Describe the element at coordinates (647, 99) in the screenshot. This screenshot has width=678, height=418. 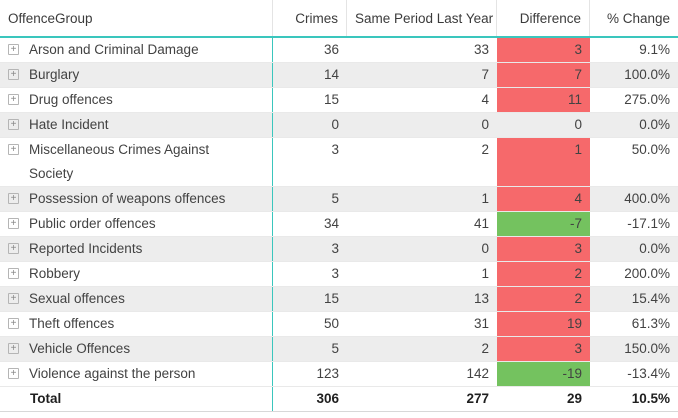
I see `pct-change-cell: 275.0%` at that location.